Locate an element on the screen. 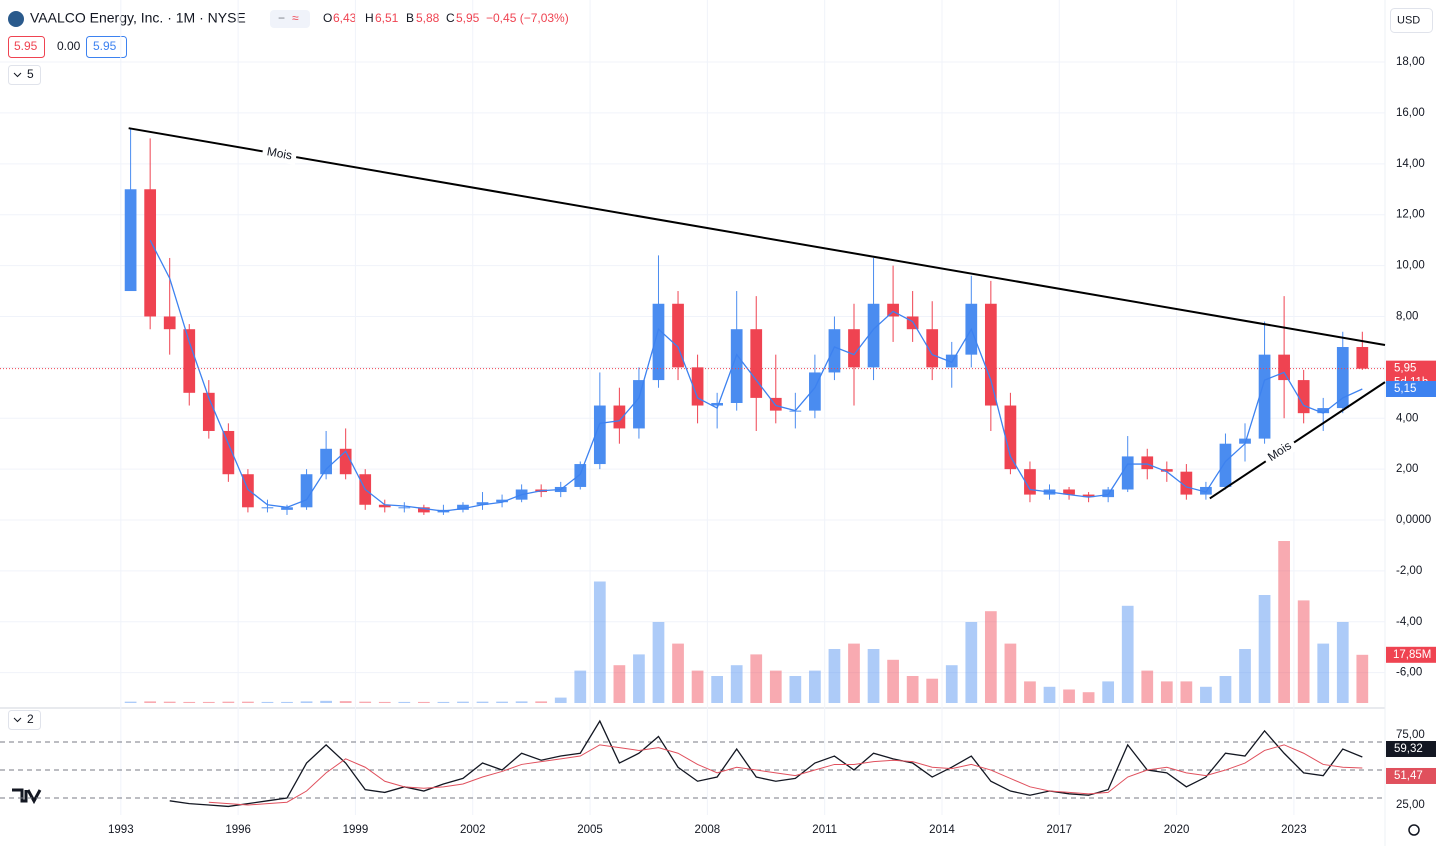  volume-tag is located at coordinates (1411, 654).